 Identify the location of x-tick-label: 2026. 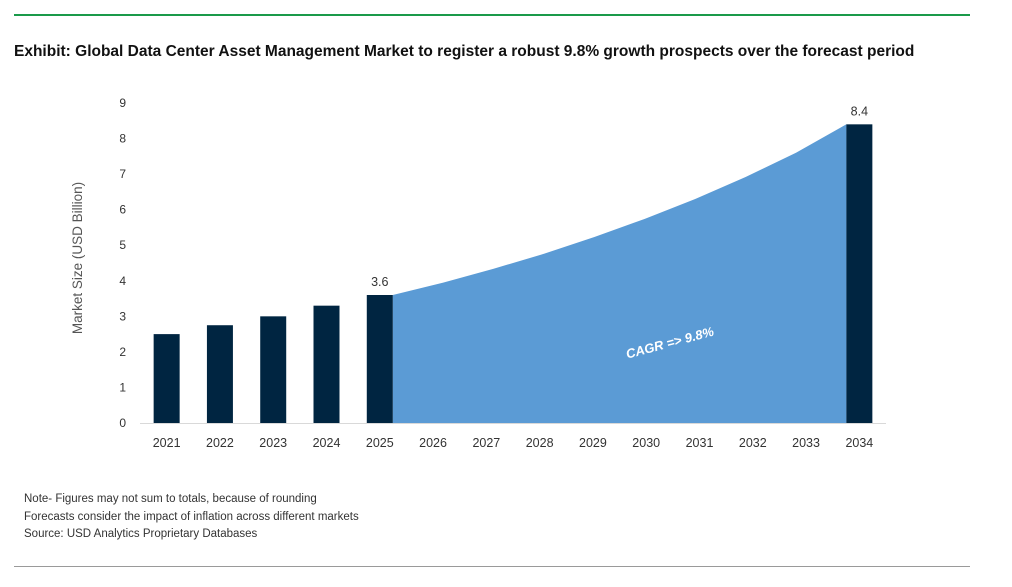
(433, 443).